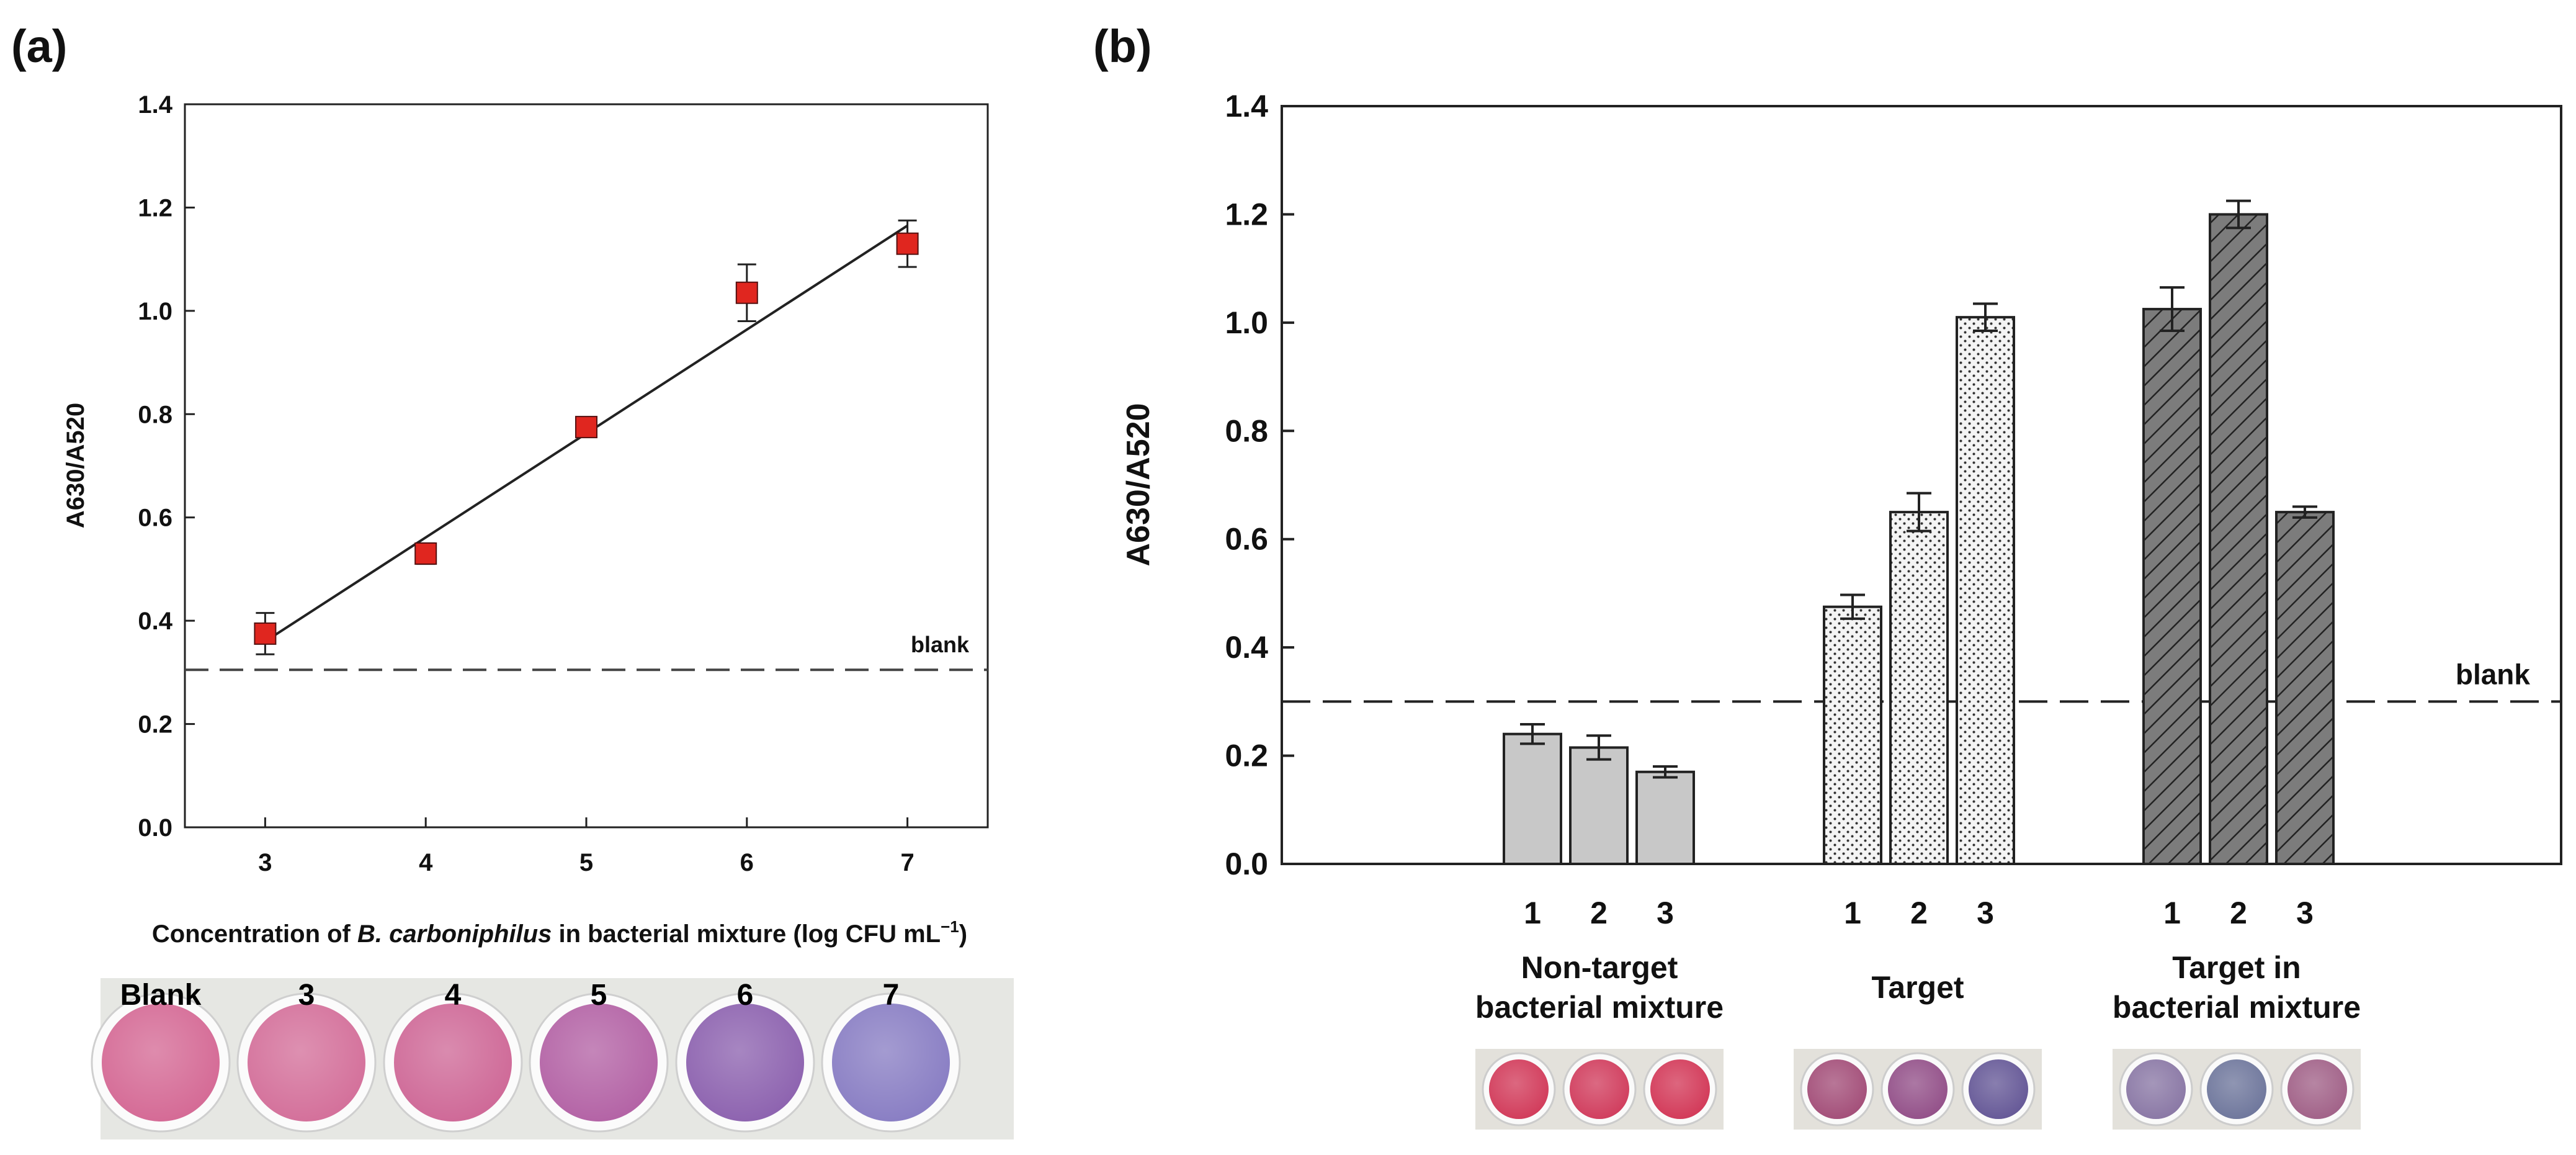 Image resolution: width=2576 pixels, height=1155 pixels. Describe the element at coordinates (1246, 106) in the screenshot. I see `b-y-tick-label: 1.4` at that location.